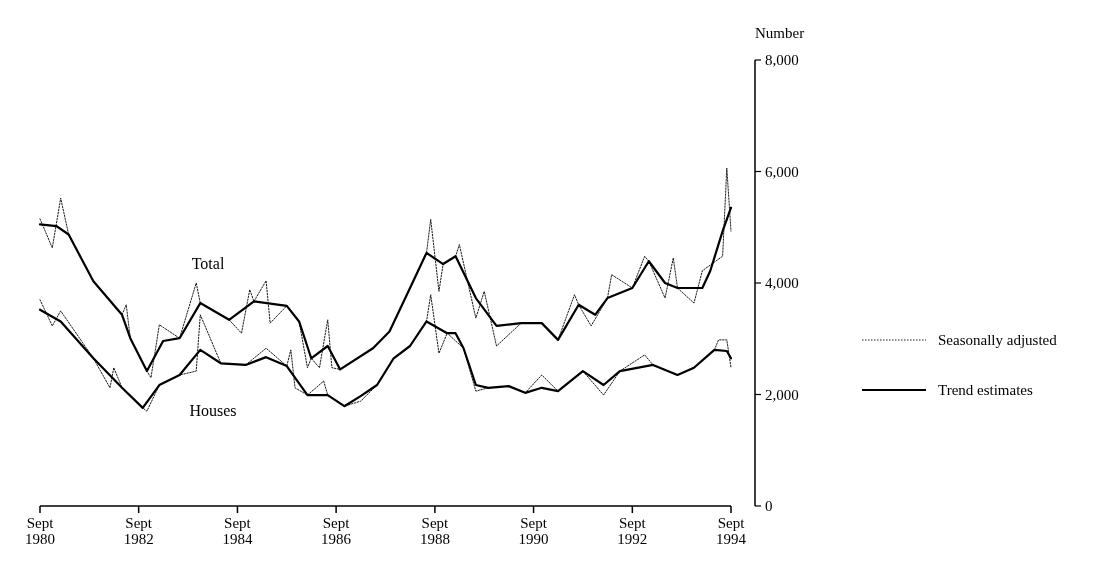 This screenshot has width=1116, height=561. I want to click on y-axis-title: Number, so click(780, 33).